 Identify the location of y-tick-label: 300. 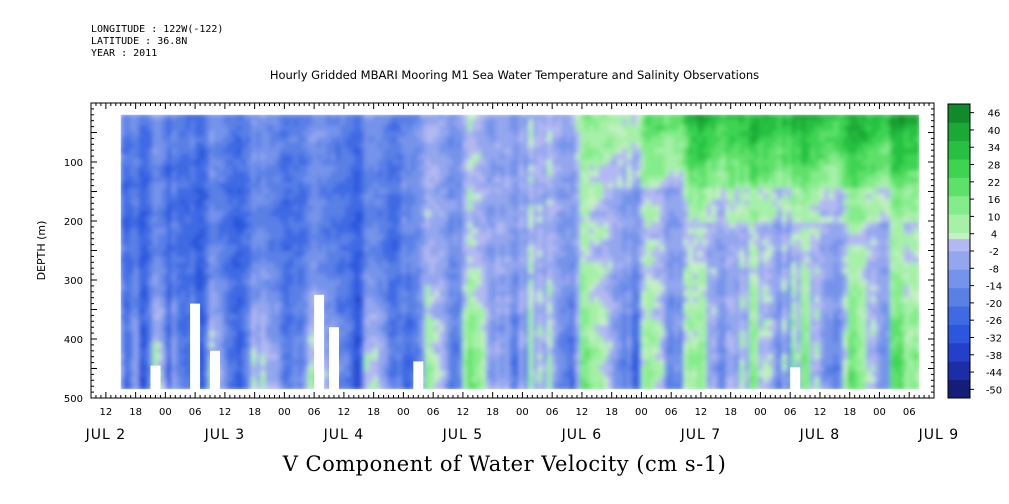
(73, 281).